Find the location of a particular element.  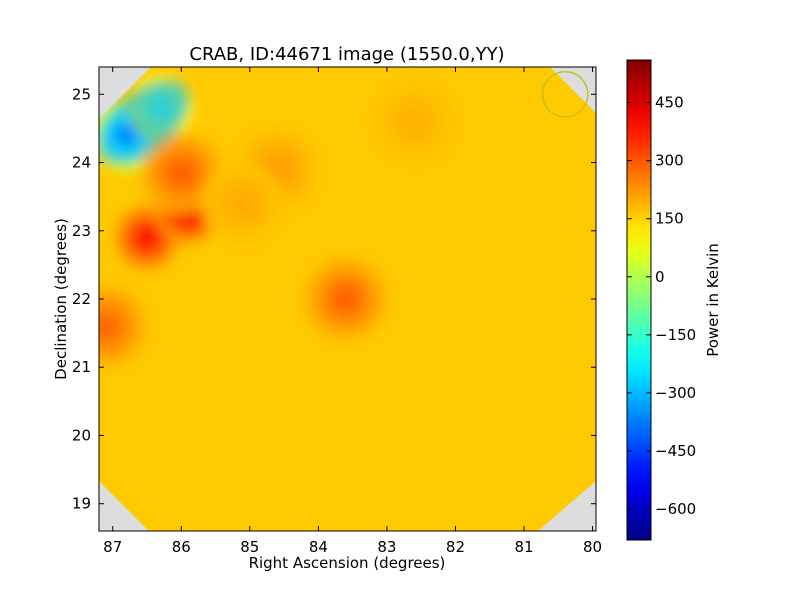

colorbar-label: Power in Kelvin is located at coordinates (713, 300).